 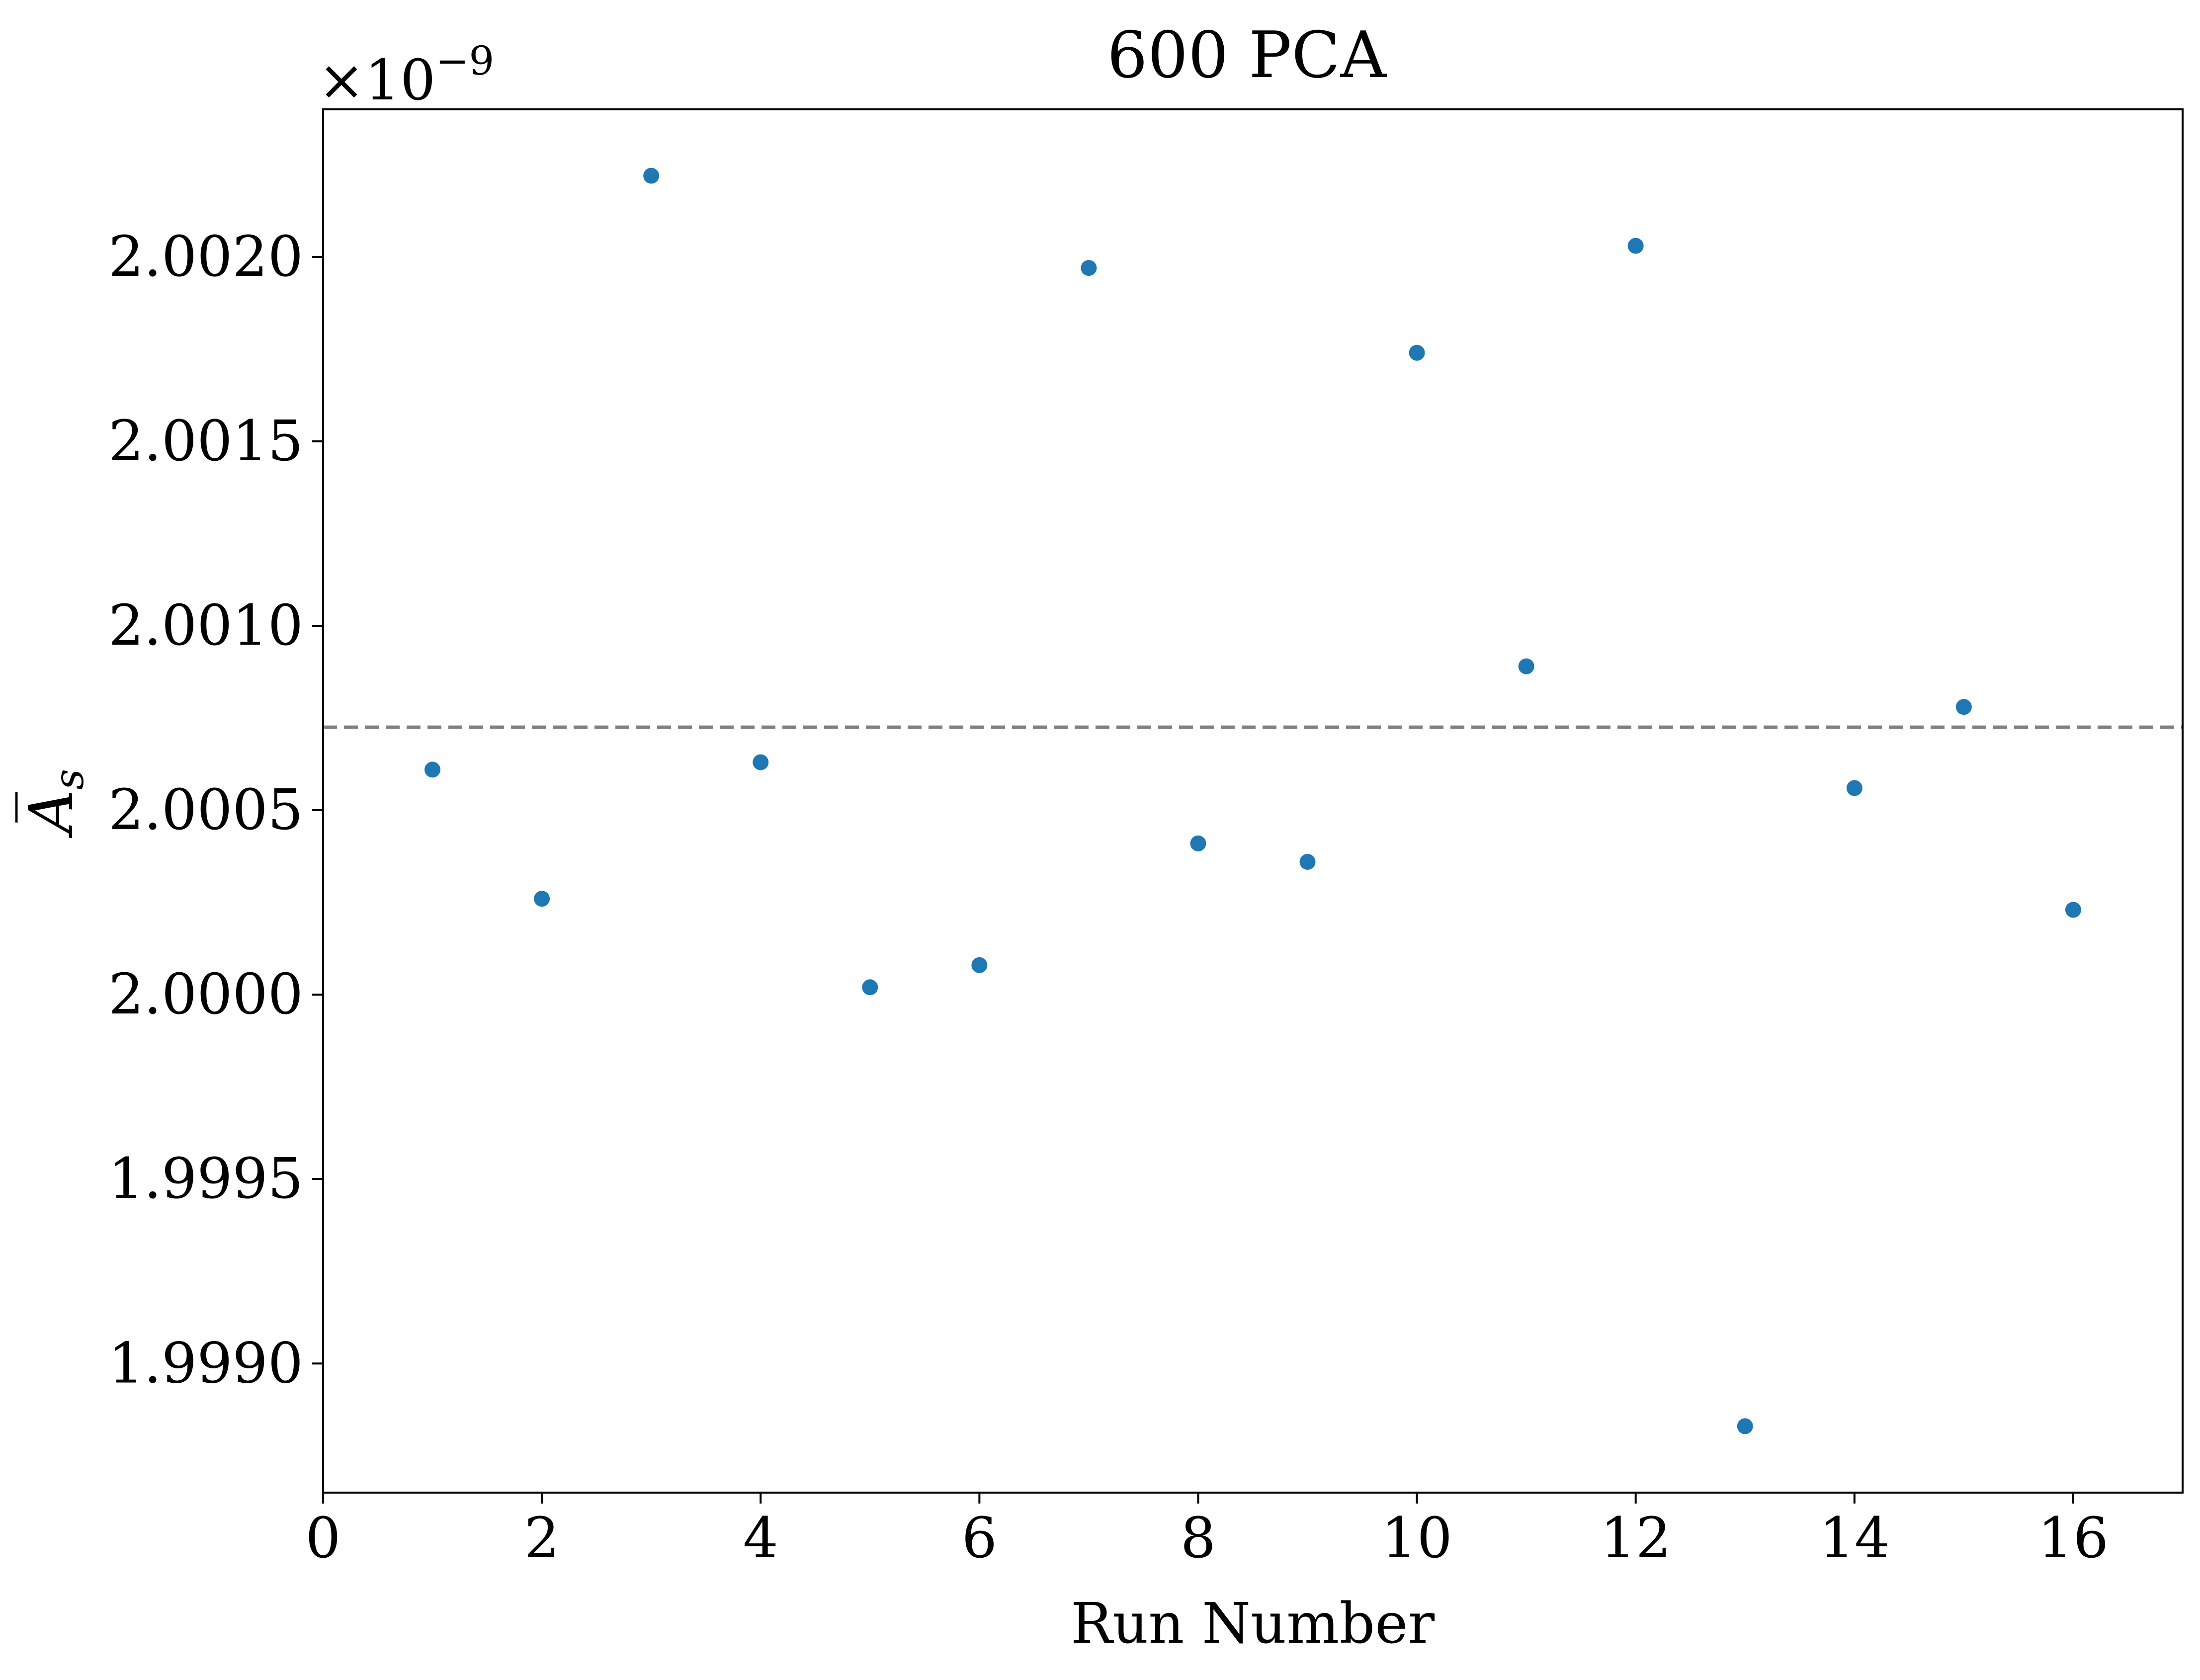 I want to click on x-tick-label: 2, so click(x=541, y=1538).